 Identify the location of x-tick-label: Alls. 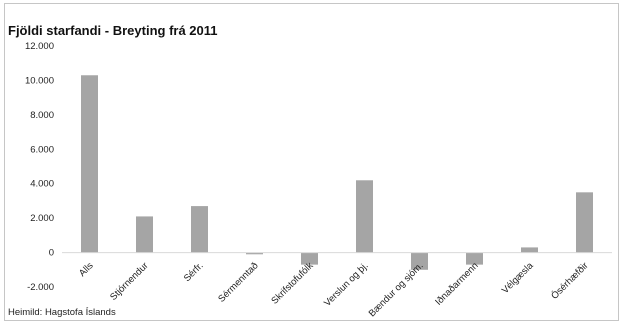
(86, 269).